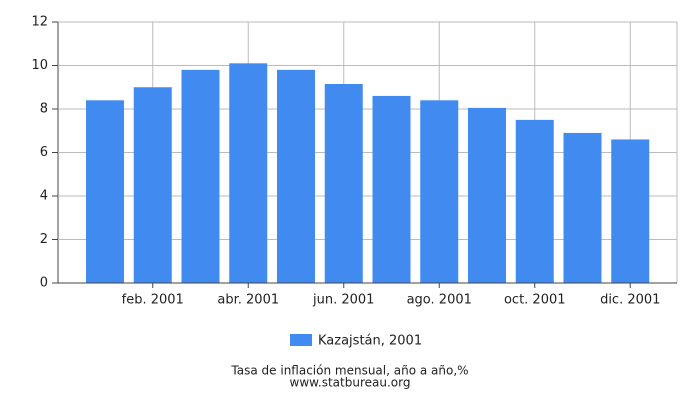 The height and width of the screenshot is (400, 700). Describe the element at coordinates (39, 65) in the screenshot. I see `y-tick-label: 10` at that location.